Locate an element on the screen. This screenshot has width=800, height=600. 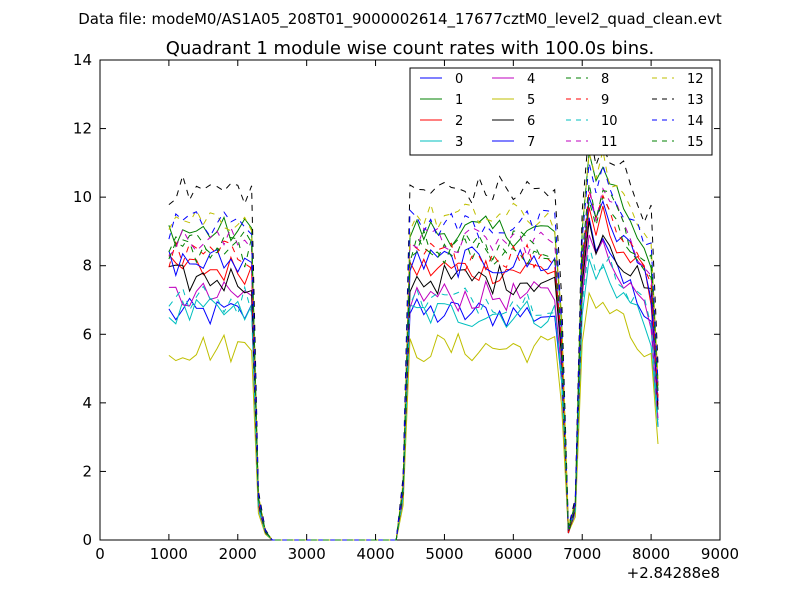
legend-label-4: 4 is located at coordinates (531, 79).